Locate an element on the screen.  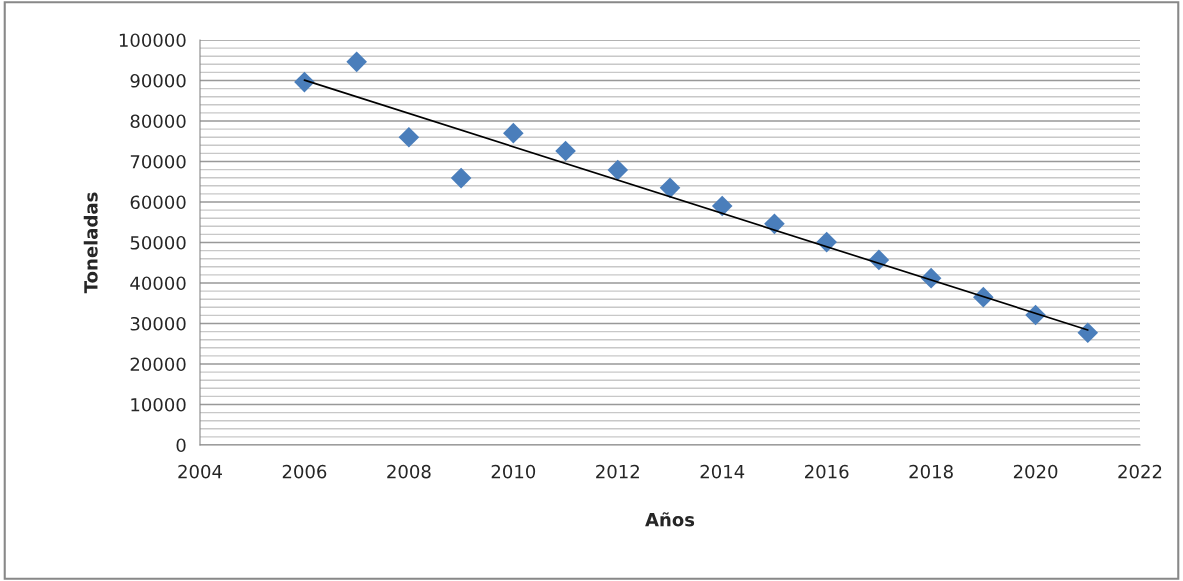
x-tick-label: 2022 is located at coordinates (1140, 471).